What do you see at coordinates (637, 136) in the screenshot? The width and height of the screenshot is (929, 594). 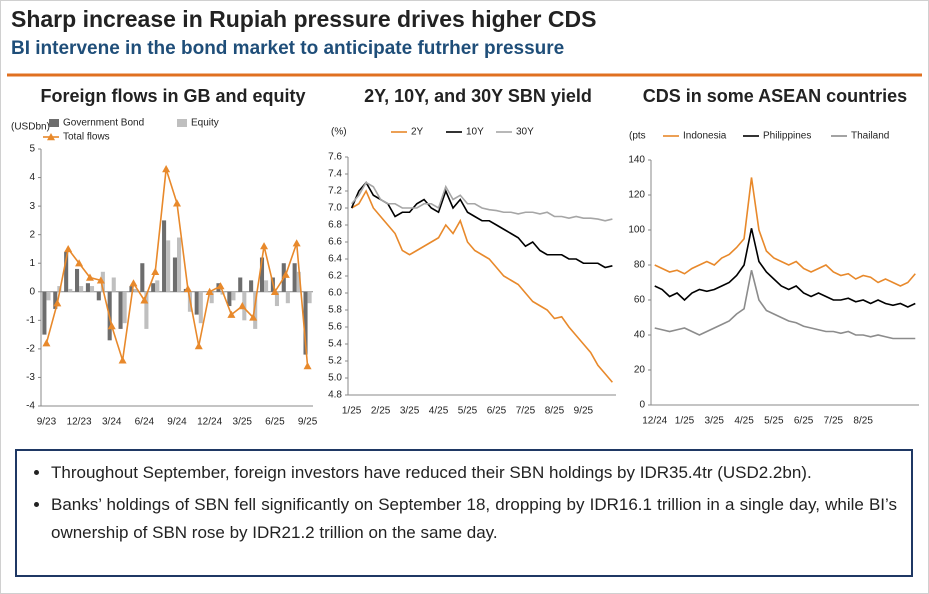 I see `y-axis-label: (pts` at bounding box center [637, 136].